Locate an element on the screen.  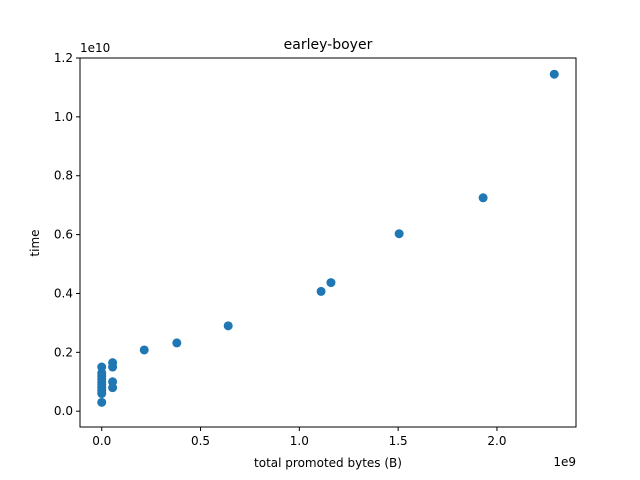
y-tick-label-0: 0.0 is located at coordinates (63, 411).